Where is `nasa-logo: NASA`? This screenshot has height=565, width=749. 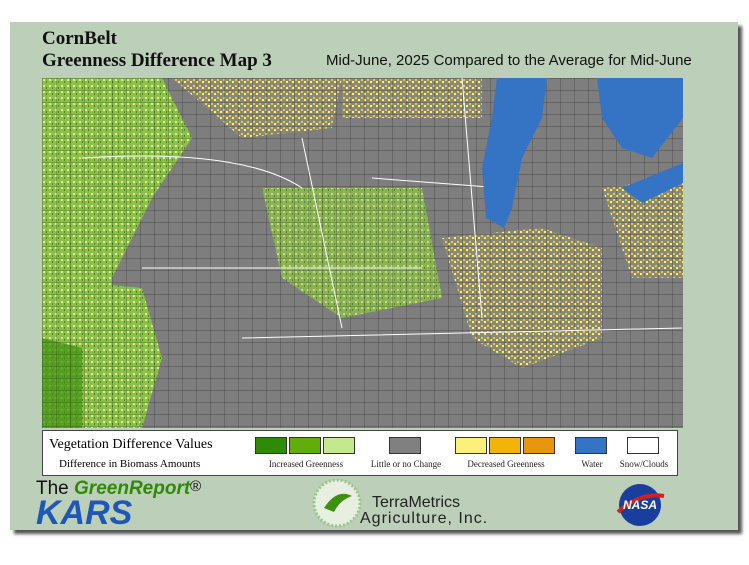
nasa-logo: NASA is located at coordinates (640, 505).